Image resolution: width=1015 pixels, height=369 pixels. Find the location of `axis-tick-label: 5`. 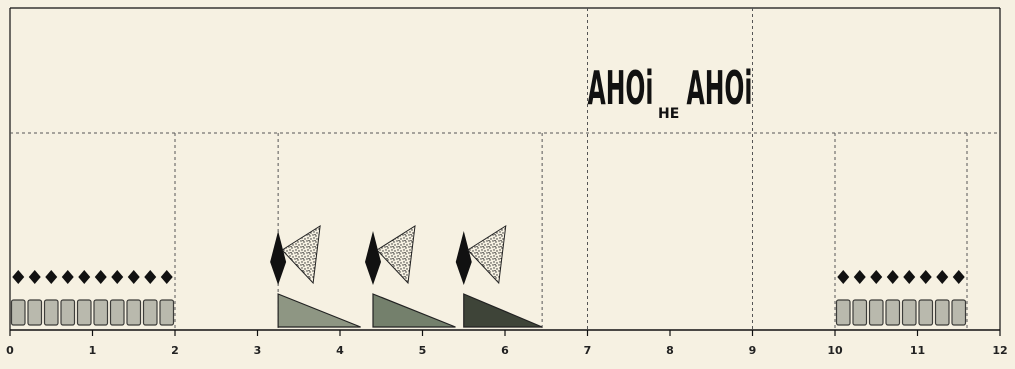

axis-tick-label: 5 is located at coordinates (423, 350).